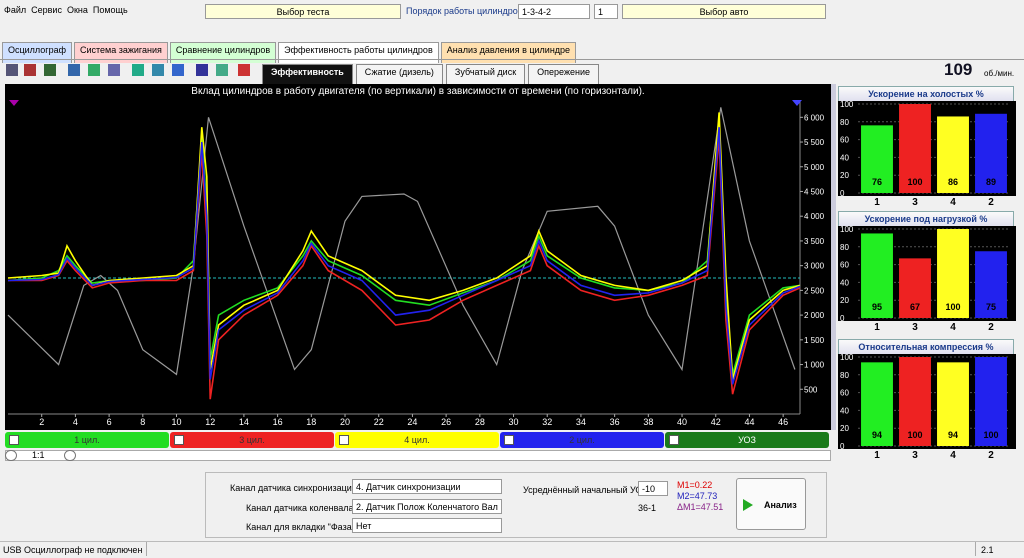  What do you see at coordinates (700, 507) in the screenshot?
I see `dm1: ΔM1=47.51` at bounding box center [700, 507].